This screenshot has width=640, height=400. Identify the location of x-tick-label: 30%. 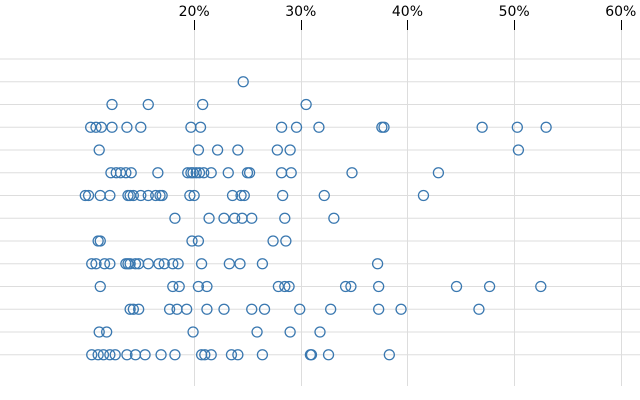
(300, 12).